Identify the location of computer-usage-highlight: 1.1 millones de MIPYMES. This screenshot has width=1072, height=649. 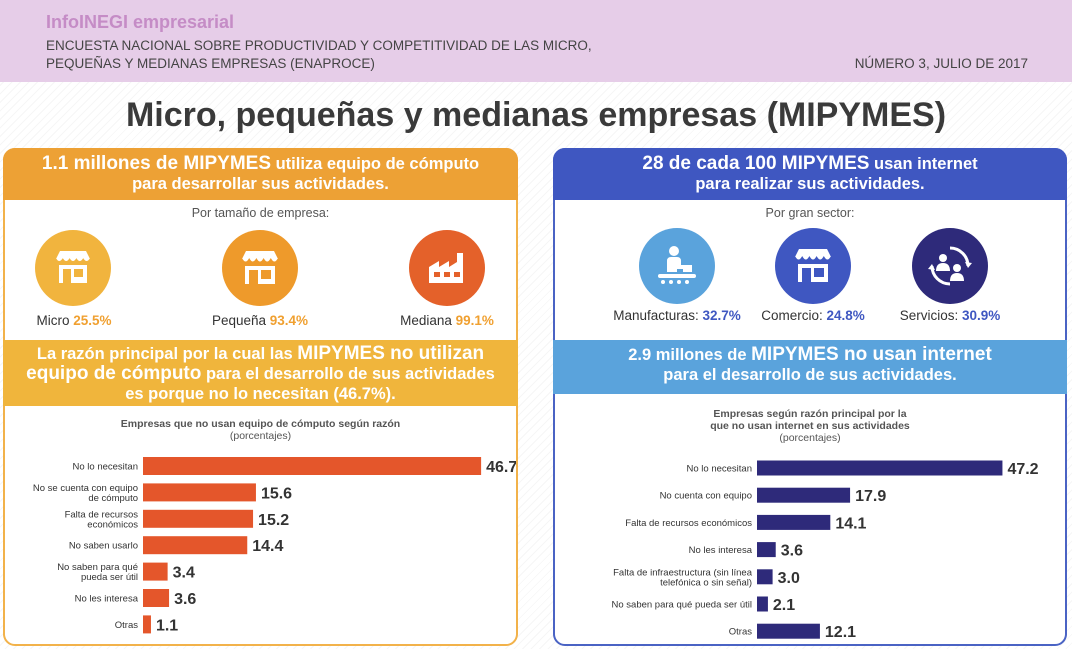
(156, 163).